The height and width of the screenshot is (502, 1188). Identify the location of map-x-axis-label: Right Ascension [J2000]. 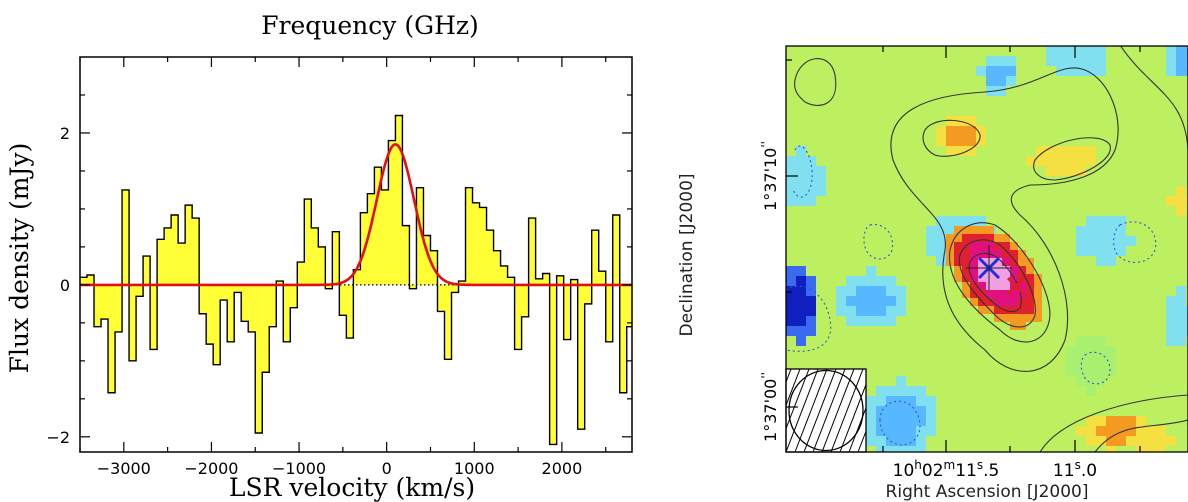
(987, 492).